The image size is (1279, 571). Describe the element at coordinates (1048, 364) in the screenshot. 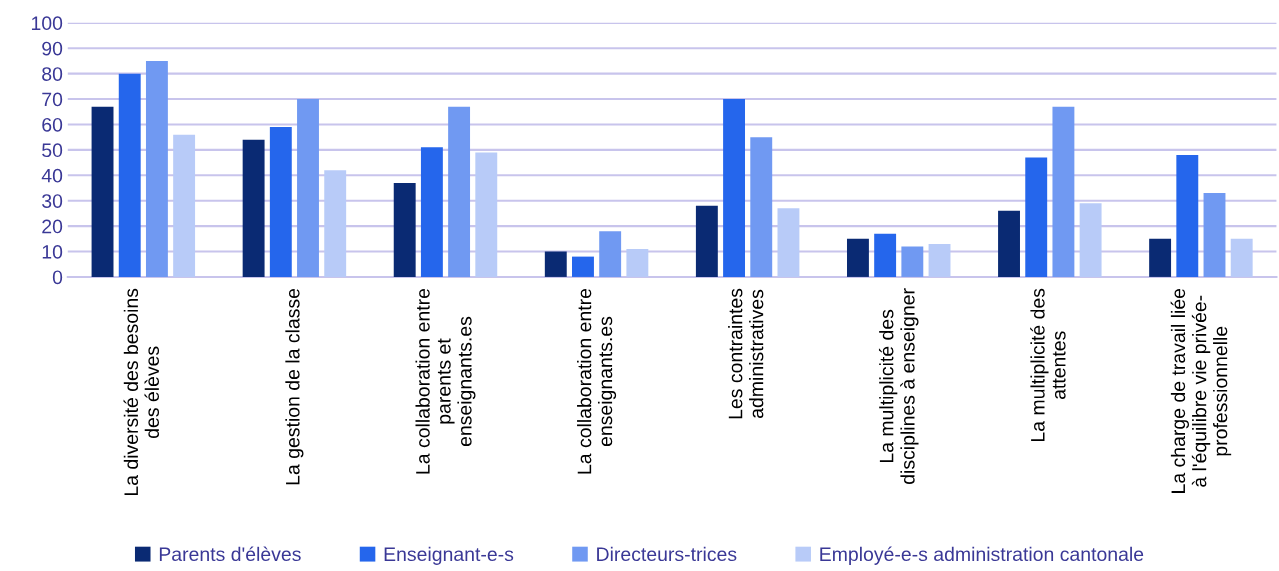

I see `x-tick-label: La multiplicité des attentes` at that location.